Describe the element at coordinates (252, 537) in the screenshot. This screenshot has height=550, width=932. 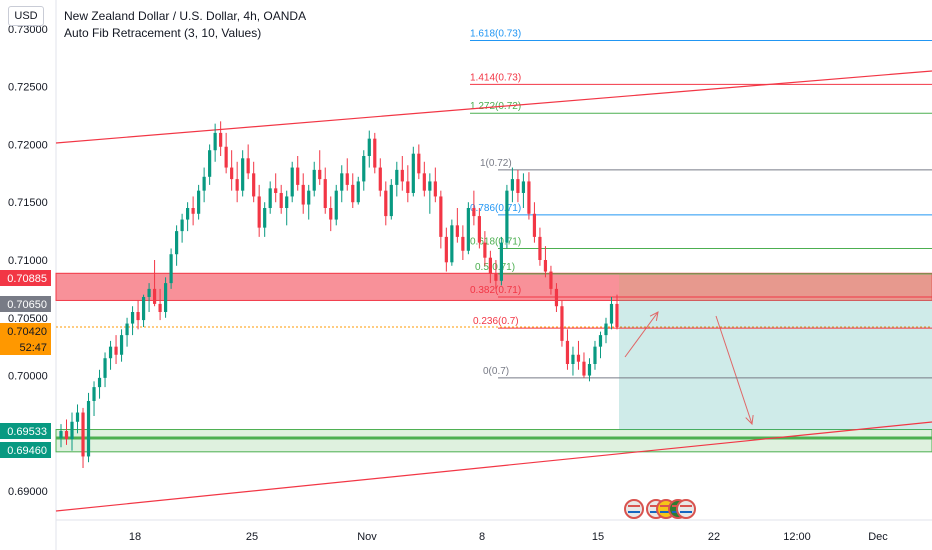
I see `time-tick-label: 25` at that location.